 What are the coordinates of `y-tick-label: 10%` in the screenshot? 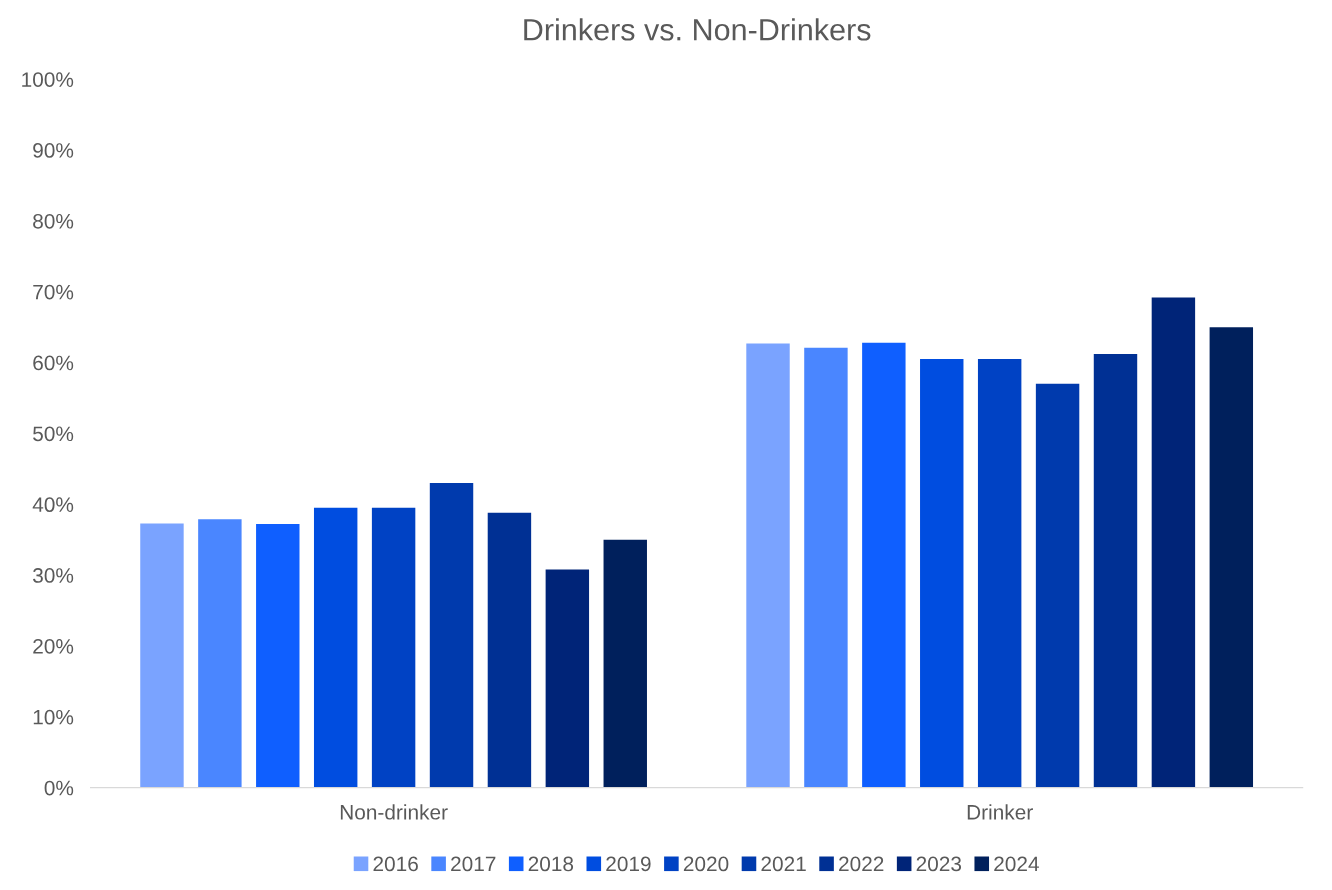 It's located at (53, 717).